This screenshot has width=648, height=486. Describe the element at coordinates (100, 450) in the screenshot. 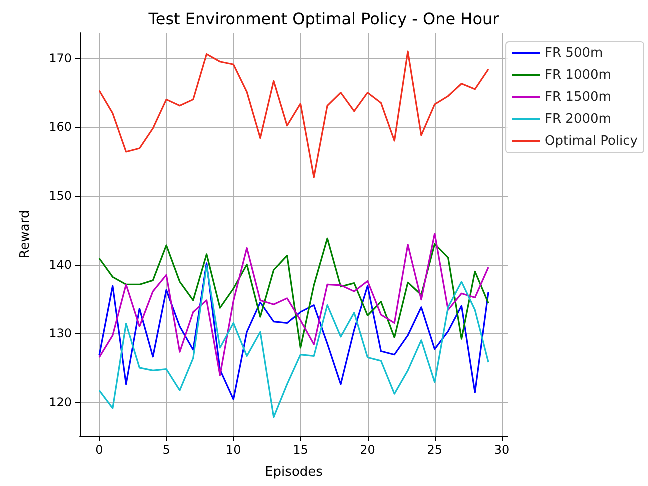

I see `x-tick-label: 0` at that location.